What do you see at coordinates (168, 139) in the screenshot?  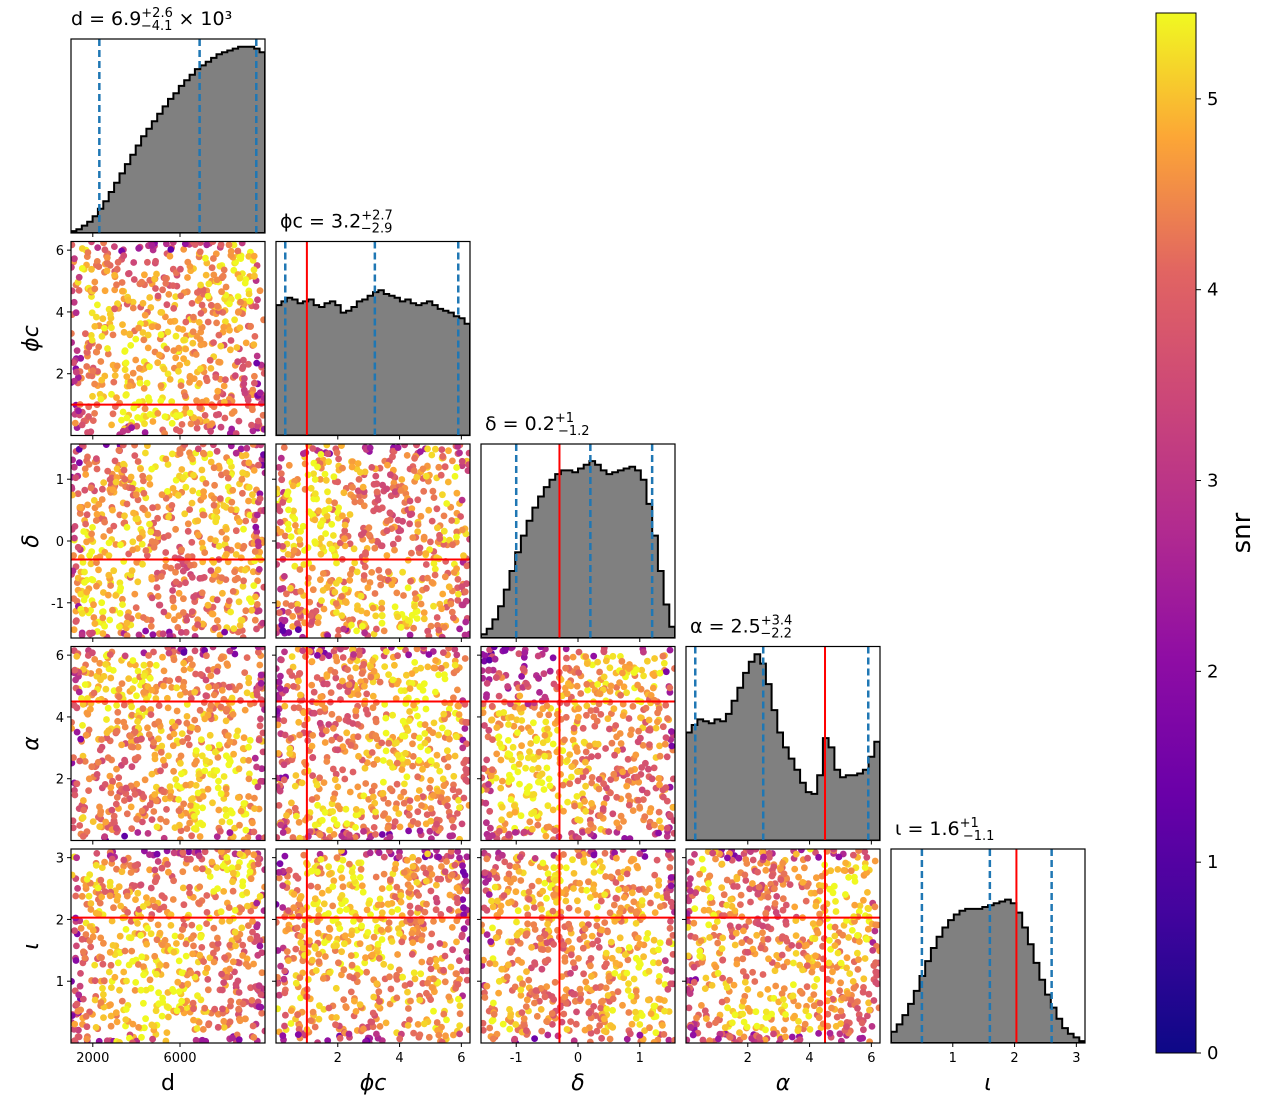 I see `histogram-d` at bounding box center [168, 139].